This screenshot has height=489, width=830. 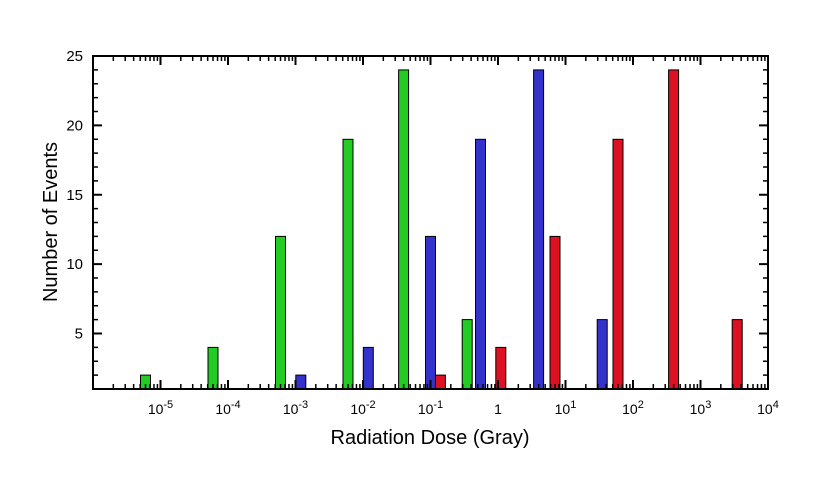 I want to click on x-tick-label: 10⁻³, so click(x=295, y=408).